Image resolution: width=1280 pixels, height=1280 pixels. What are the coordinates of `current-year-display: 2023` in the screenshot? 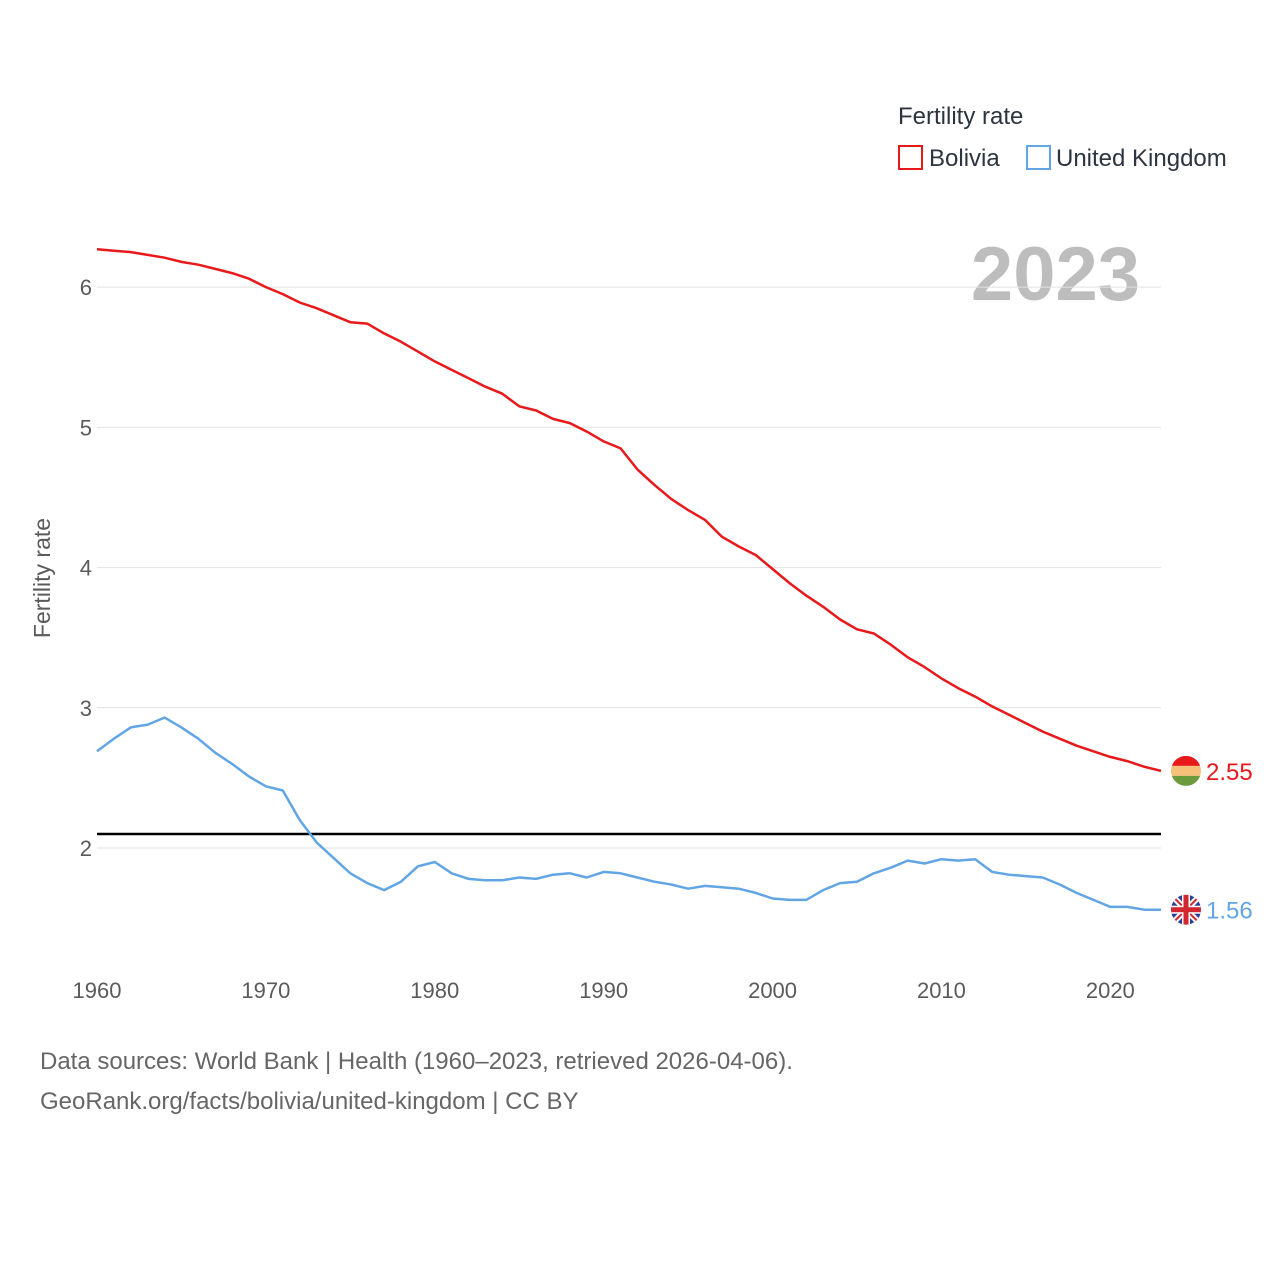 It's located at (1055, 274).